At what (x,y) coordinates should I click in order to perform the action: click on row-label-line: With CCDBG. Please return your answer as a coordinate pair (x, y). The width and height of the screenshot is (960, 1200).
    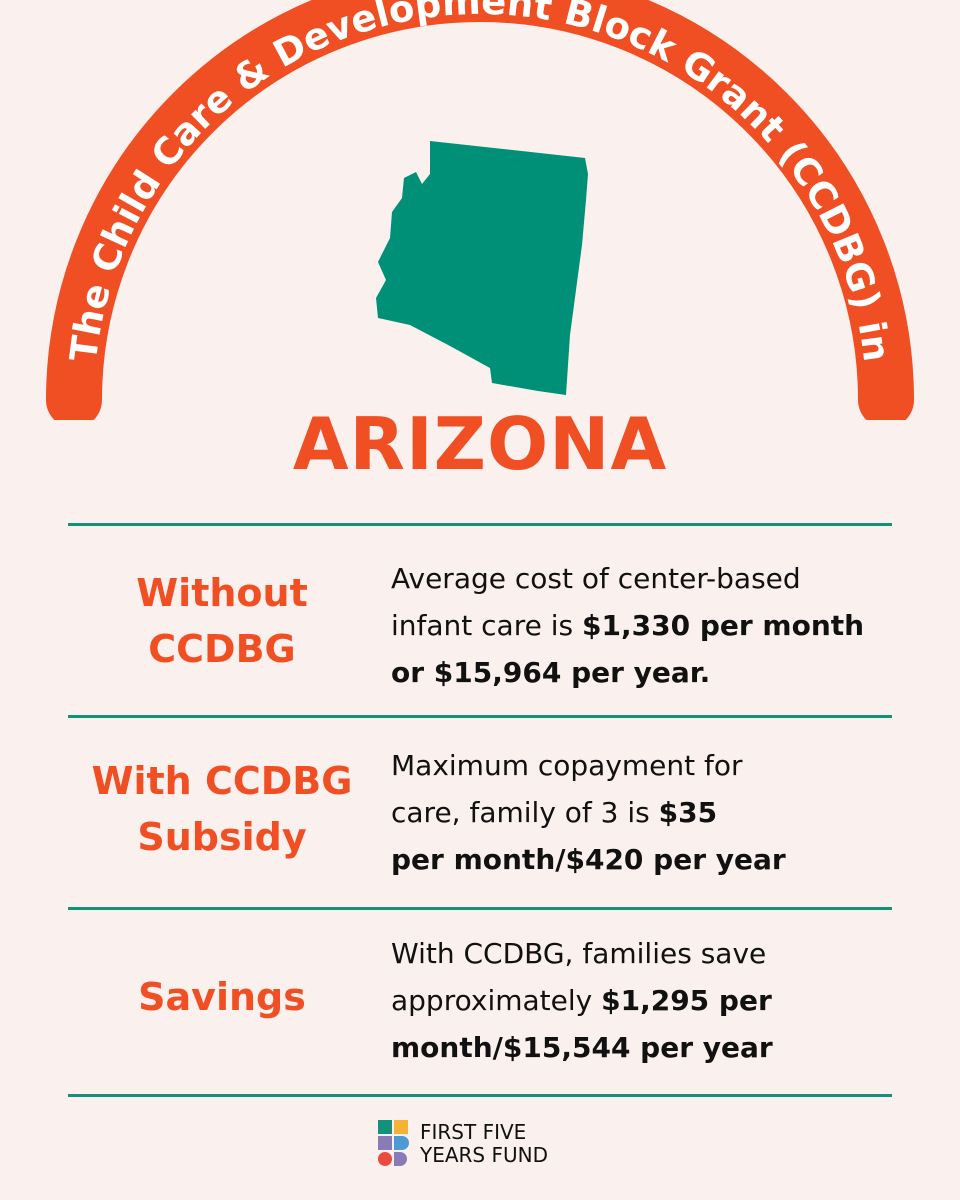
    Looking at the image, I should click on (222, 781).